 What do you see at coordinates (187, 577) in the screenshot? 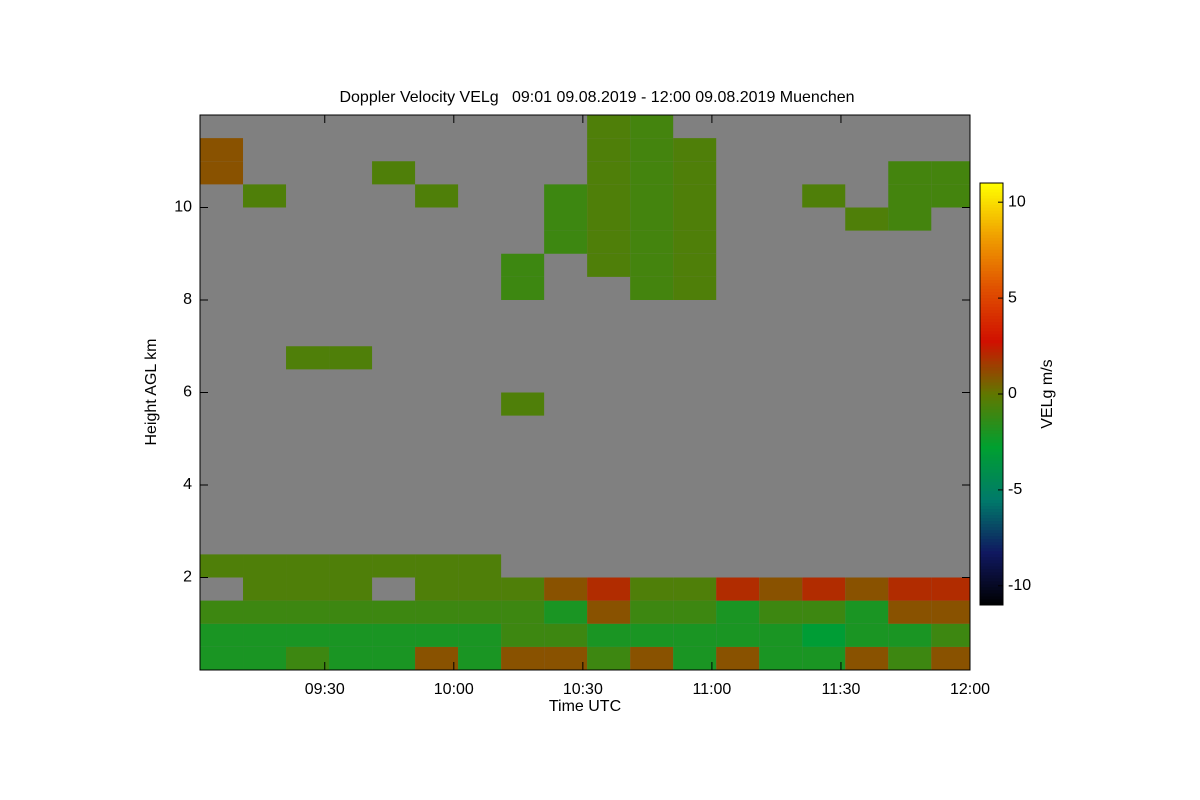
I see `y-tick-label: 2` at bounding box center [187, 577].